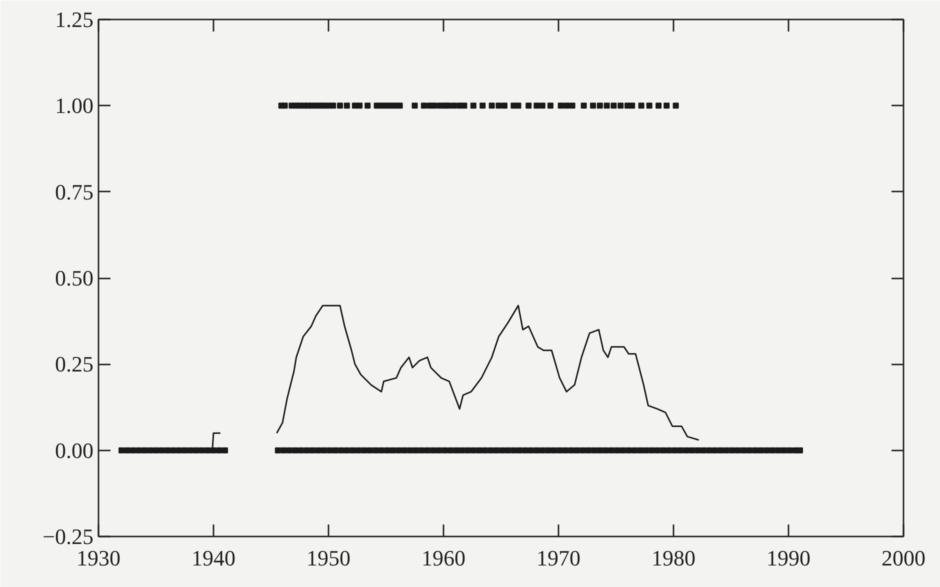  I want to click on x-tick-label: 1940, so click(214, 558).